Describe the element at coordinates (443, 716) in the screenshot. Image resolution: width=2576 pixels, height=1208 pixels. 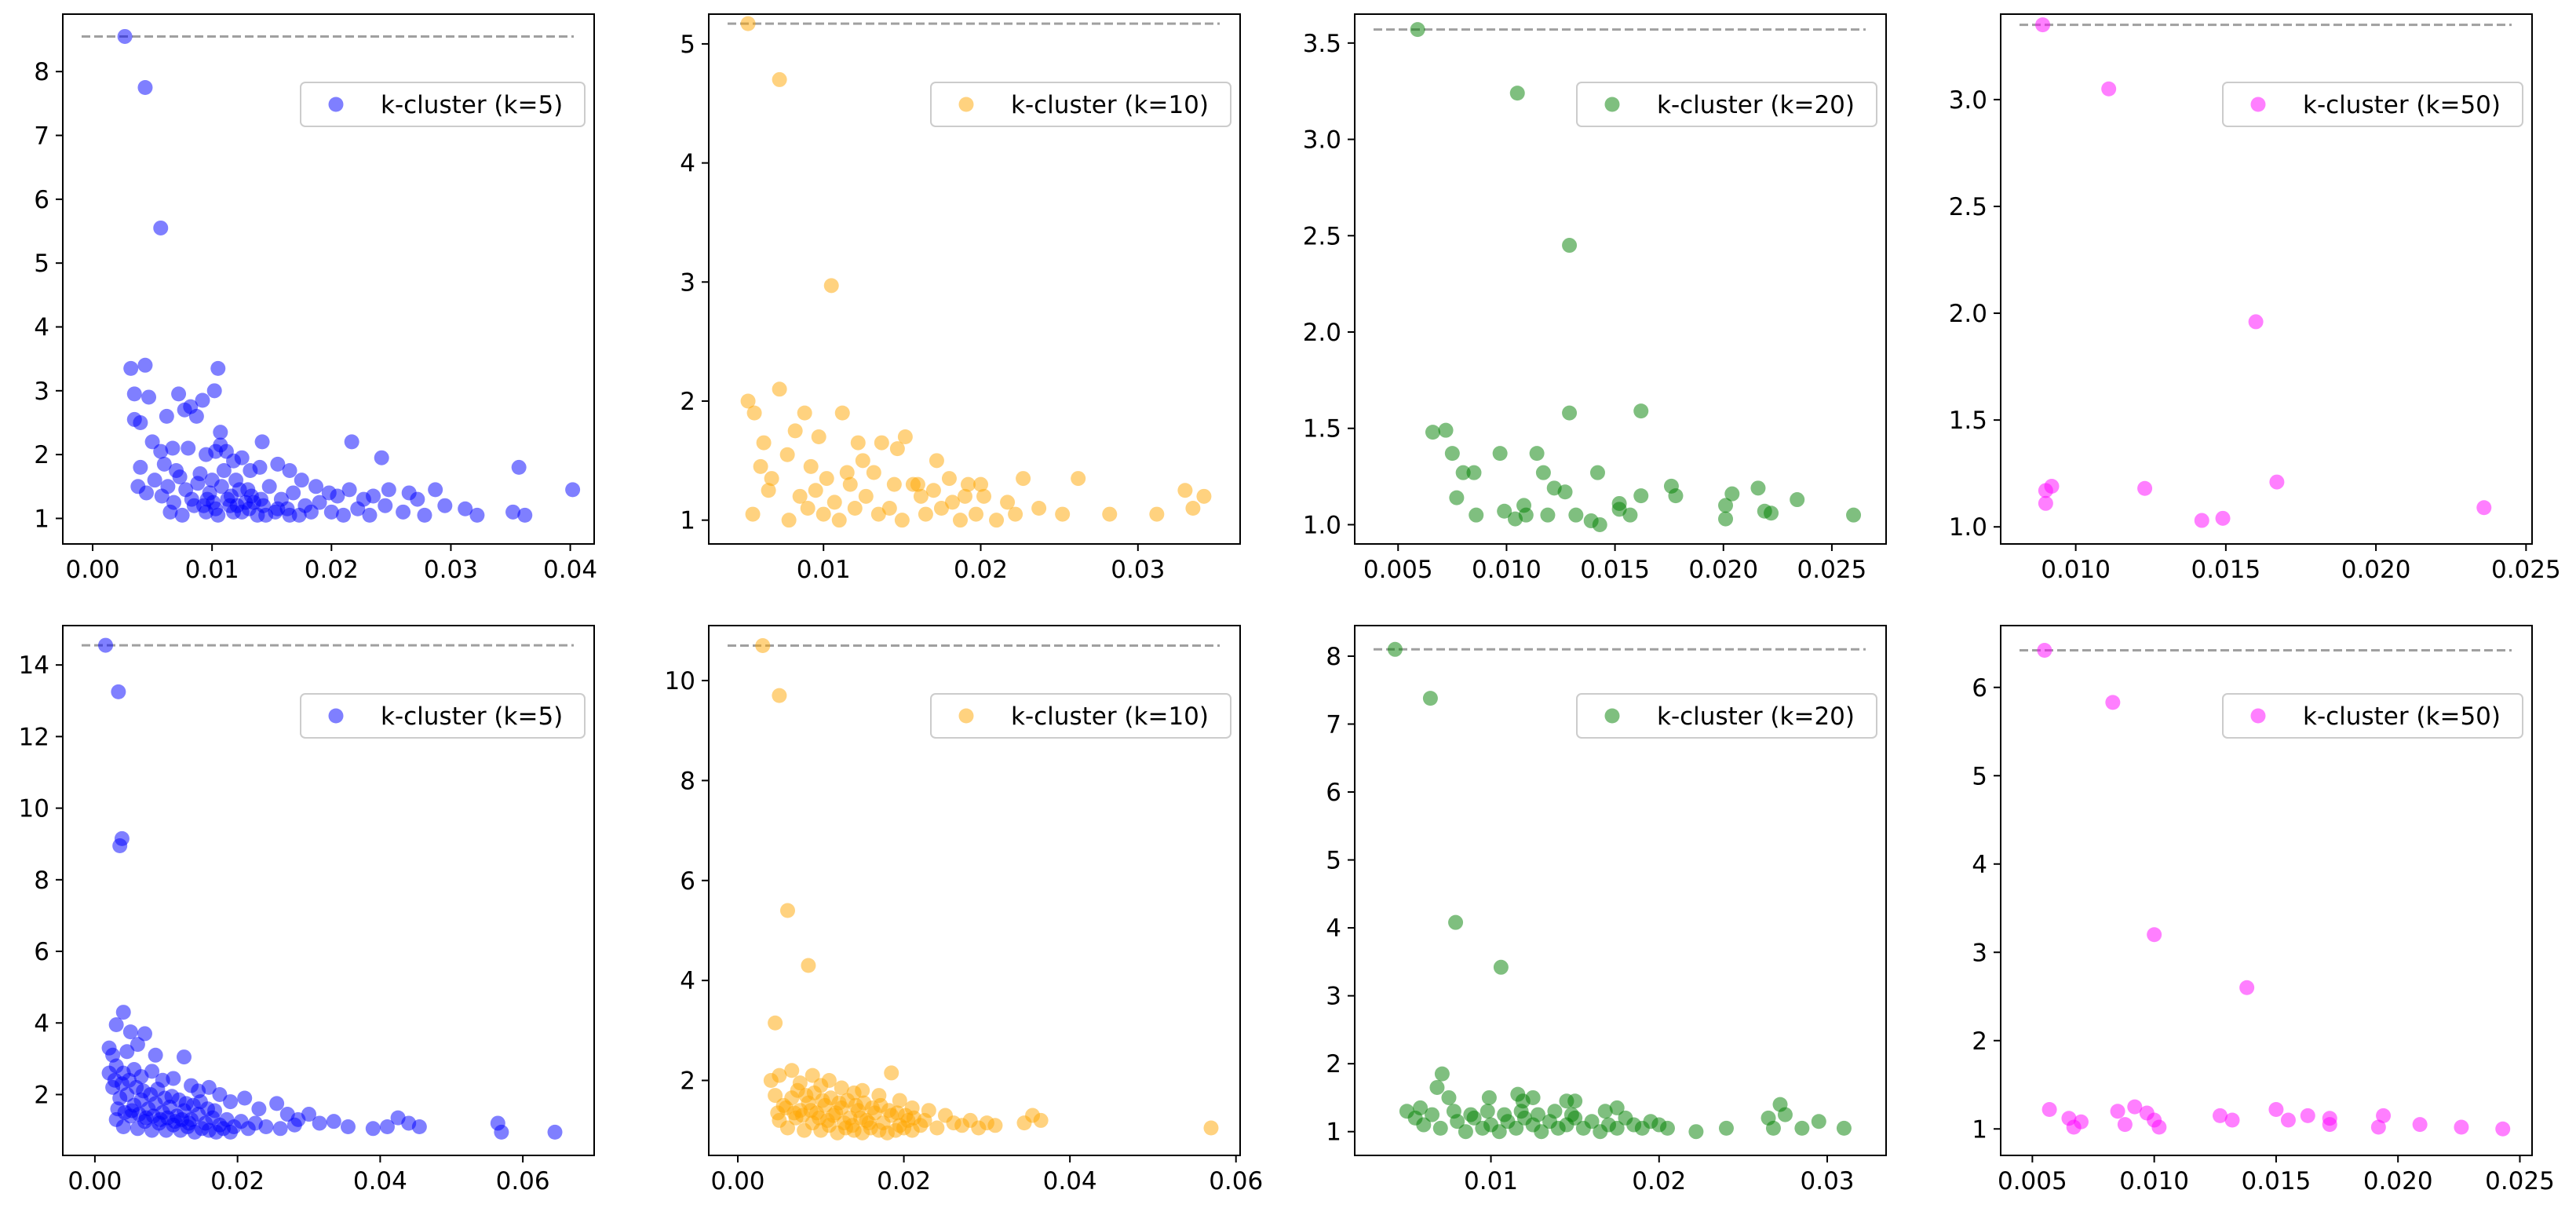
I see `legend: k-cluster (k=5)` at that location.